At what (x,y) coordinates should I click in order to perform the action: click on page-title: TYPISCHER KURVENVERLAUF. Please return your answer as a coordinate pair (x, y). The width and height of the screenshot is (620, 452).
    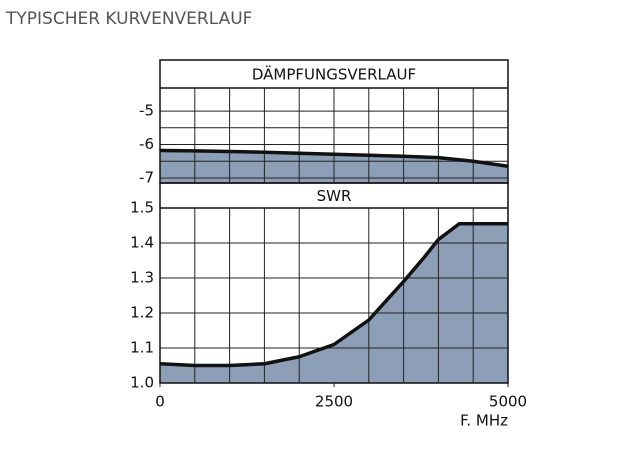
    Looking at the image, I should click on (128, 19).